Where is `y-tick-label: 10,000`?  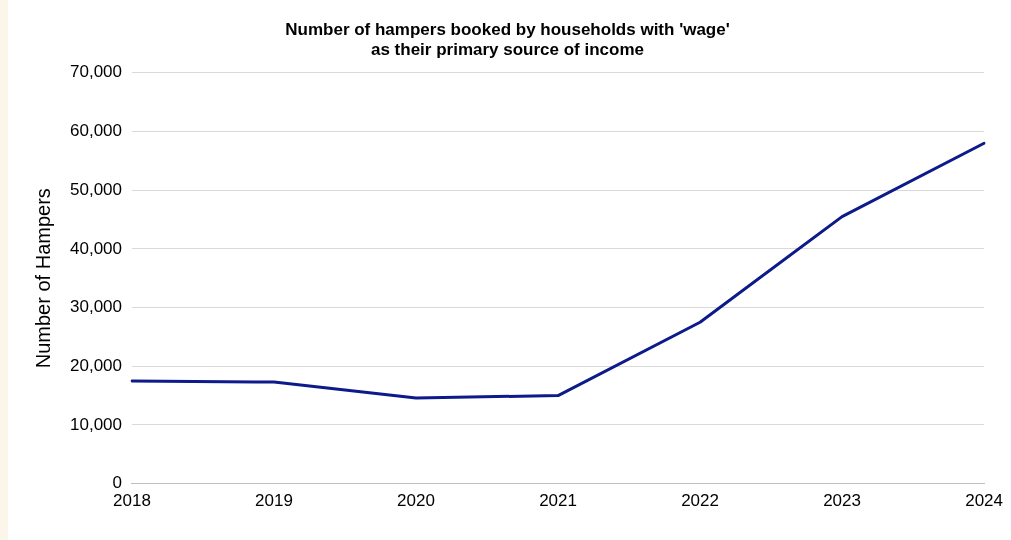 y-tick-label: 10,000 is located at coordinates (96, 424).